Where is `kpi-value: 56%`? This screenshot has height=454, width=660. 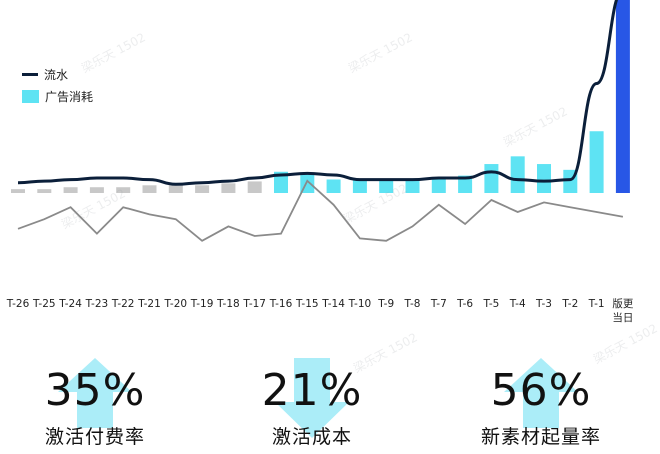 kpi-value: 56% is located at coordinates (541, 390).